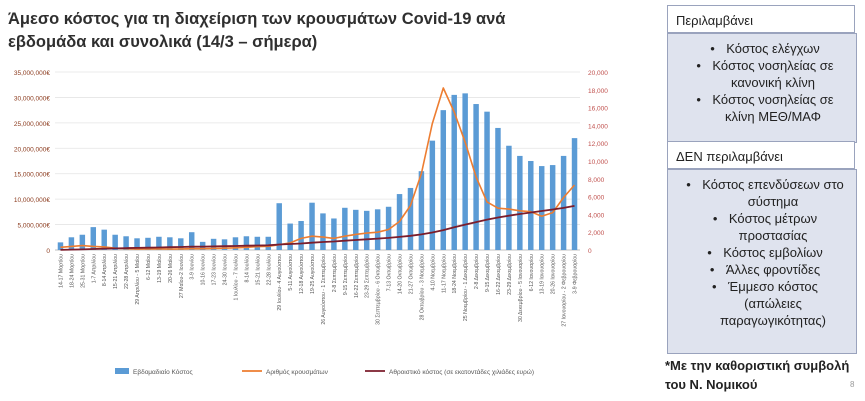 The image size is (865, 401). I want to click on x-tick-label: 11-17 Νοεμβρίου, so click(444, 273).